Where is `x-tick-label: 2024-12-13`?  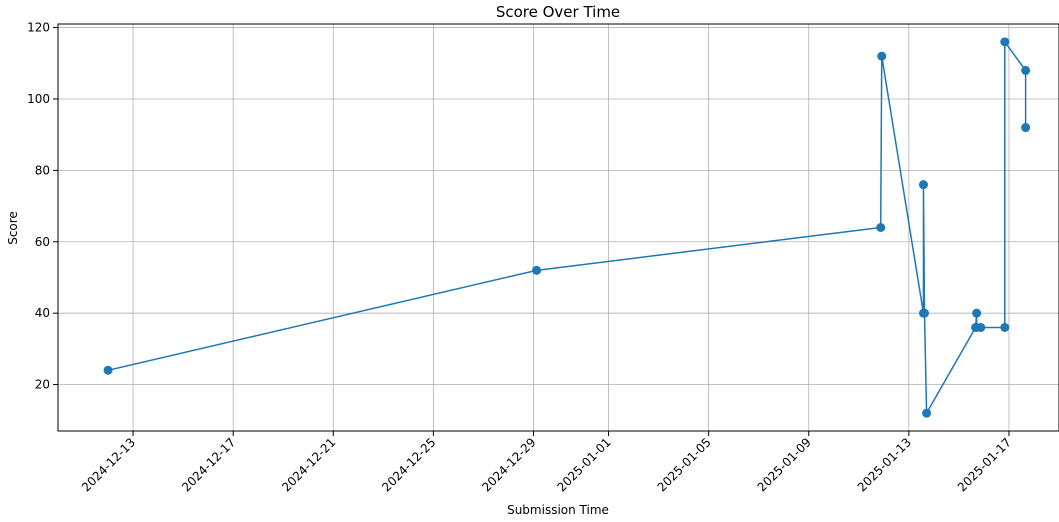
x-tick-label: 2024-12-13 is located at coordinates (108, 464).